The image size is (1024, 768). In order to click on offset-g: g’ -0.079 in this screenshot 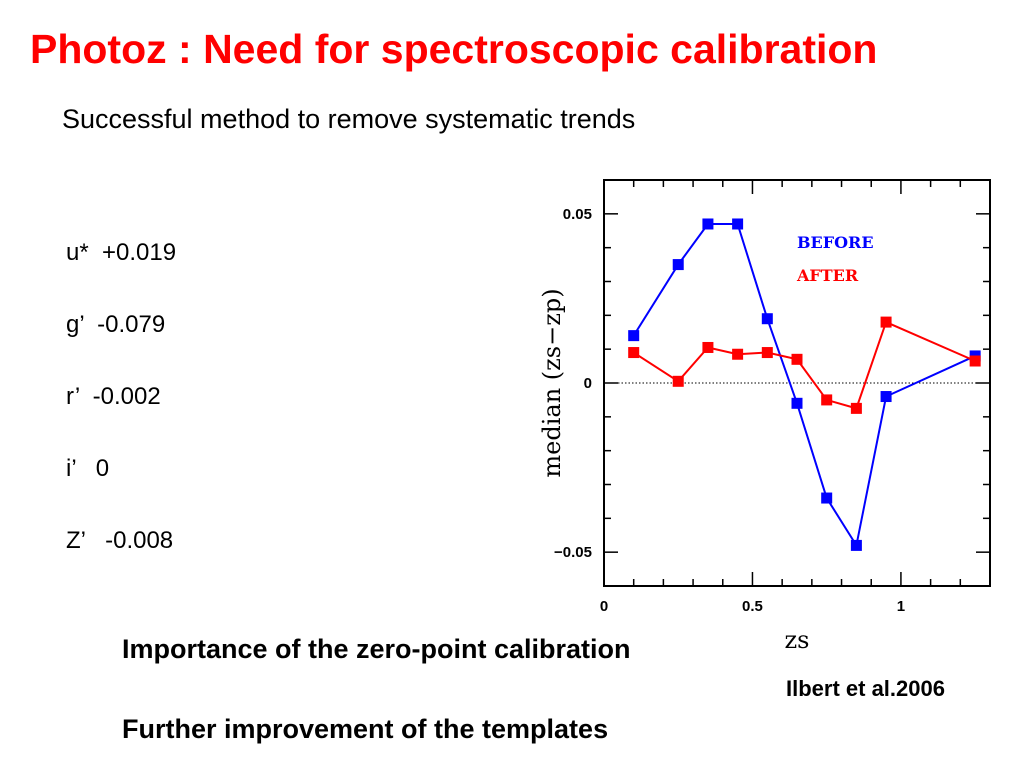, I will do `click(116, 324)`.